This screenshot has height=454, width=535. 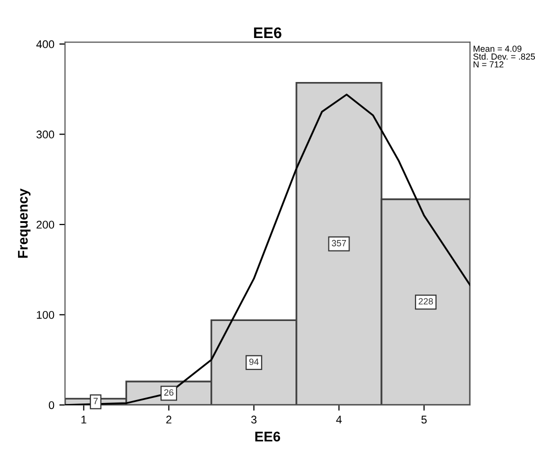 What do you see at coordinates (45, 44) in the screenshot?
I see `y-tick-label: 400` at bounding box center [45, 44].